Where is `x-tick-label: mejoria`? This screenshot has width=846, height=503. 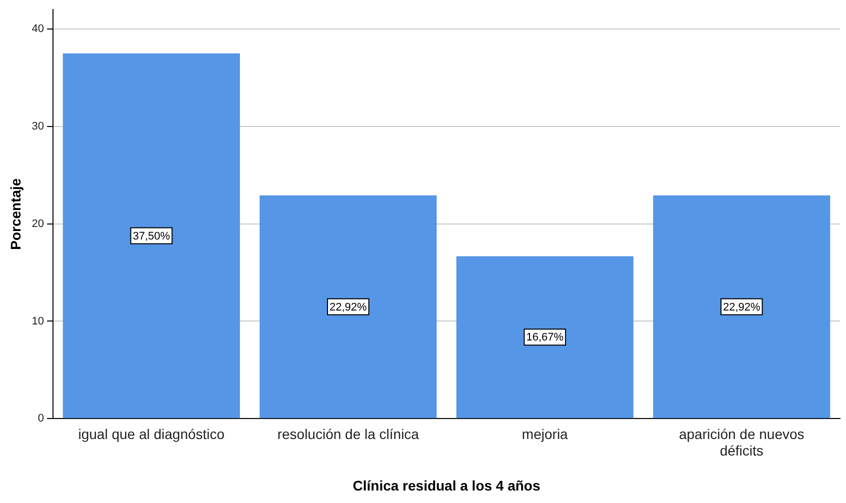
x-tick-label: mejoria is located at coordinates (545, 434).